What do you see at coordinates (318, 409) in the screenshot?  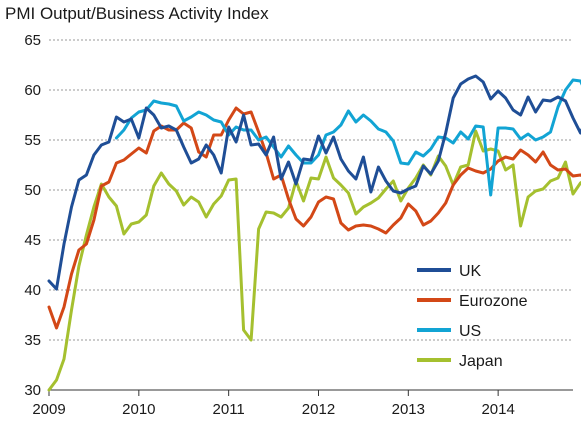 I see `x-tick-label: 2012` at bounding box center [318, 409].